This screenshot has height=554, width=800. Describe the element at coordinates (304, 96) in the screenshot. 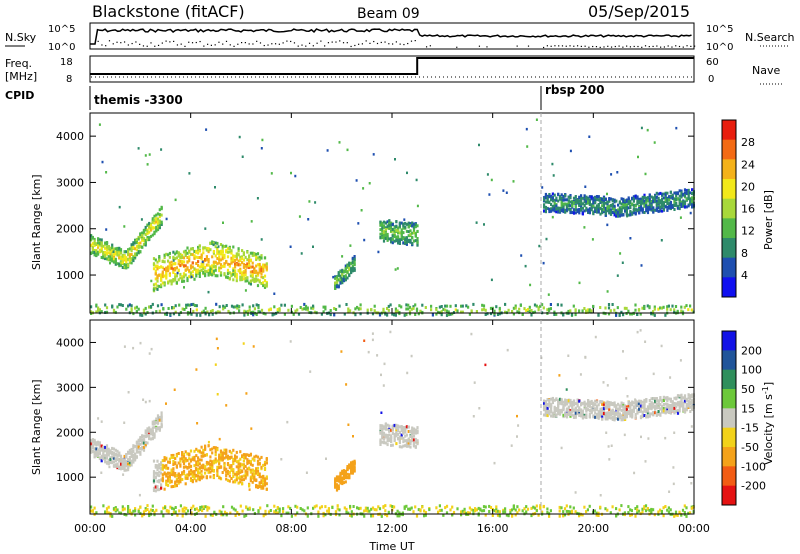

I see `cpid-panel: CPID themis -3300 rbsp 200` at that location.